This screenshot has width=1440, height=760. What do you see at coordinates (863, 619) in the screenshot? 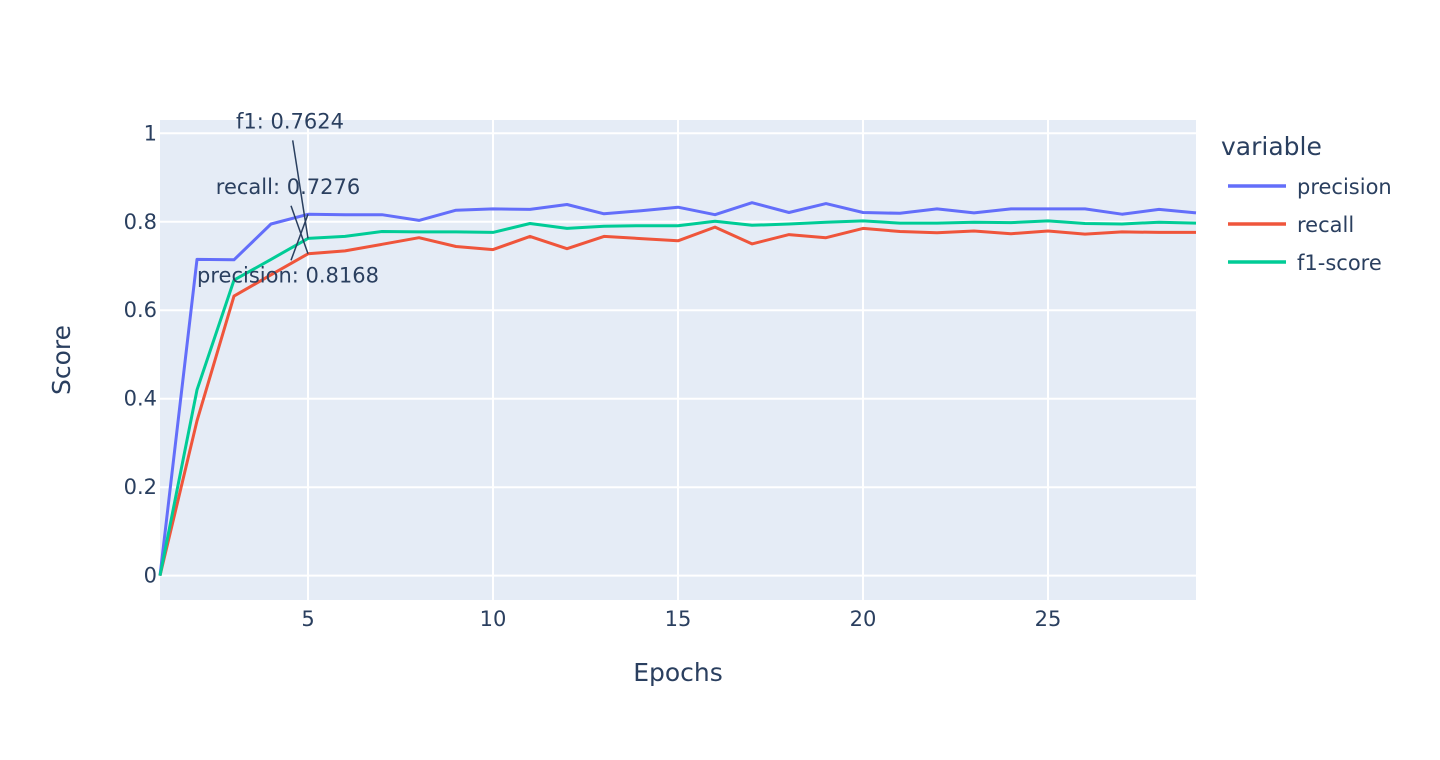
I see `x-tick-label: 20` at bounding box center [863, 619].